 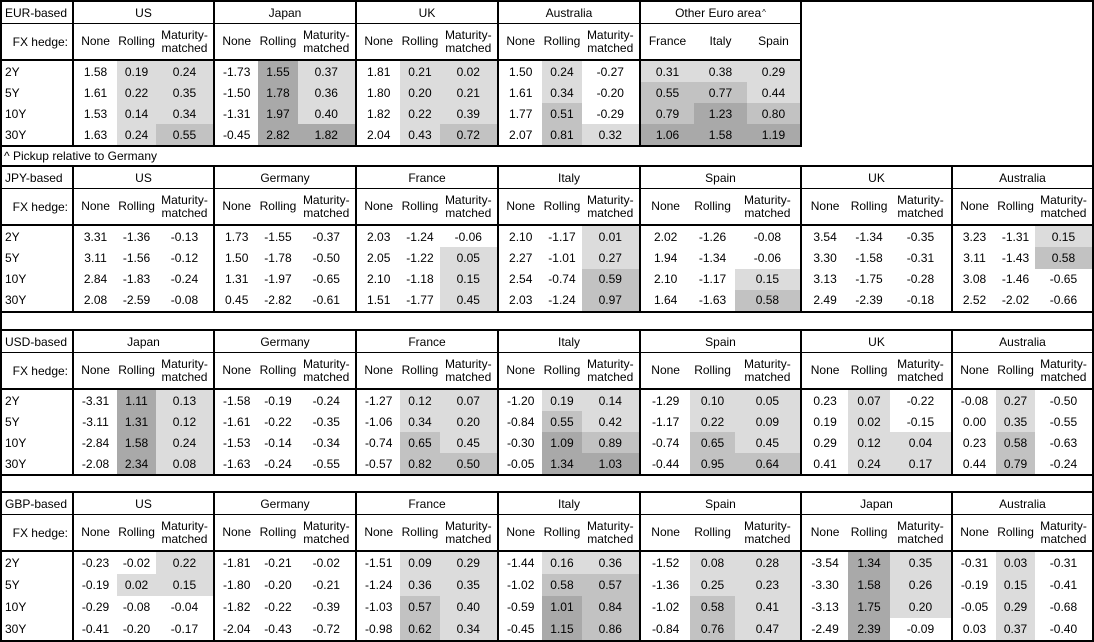 What do you see at coordinates (610, 607) in the screenshot?
I see `value-cell: 0.84` at bounding box center [610, 607].